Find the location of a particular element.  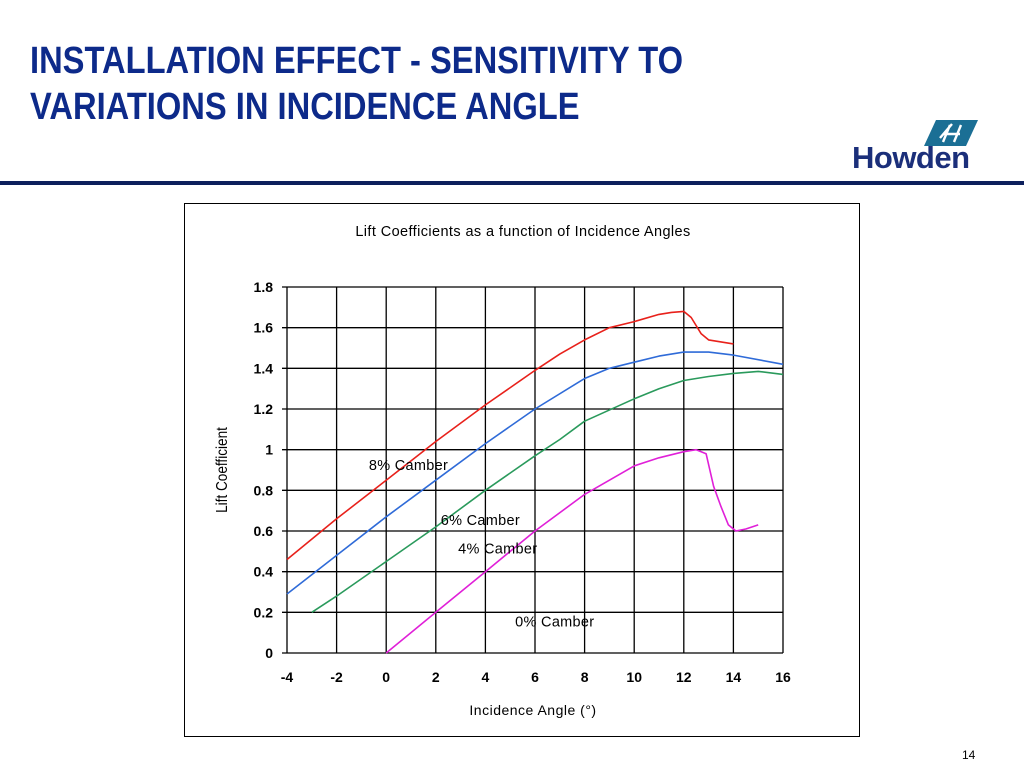

x-axis-label: Incidence Angle (°) is located at coordinates (532, 710).